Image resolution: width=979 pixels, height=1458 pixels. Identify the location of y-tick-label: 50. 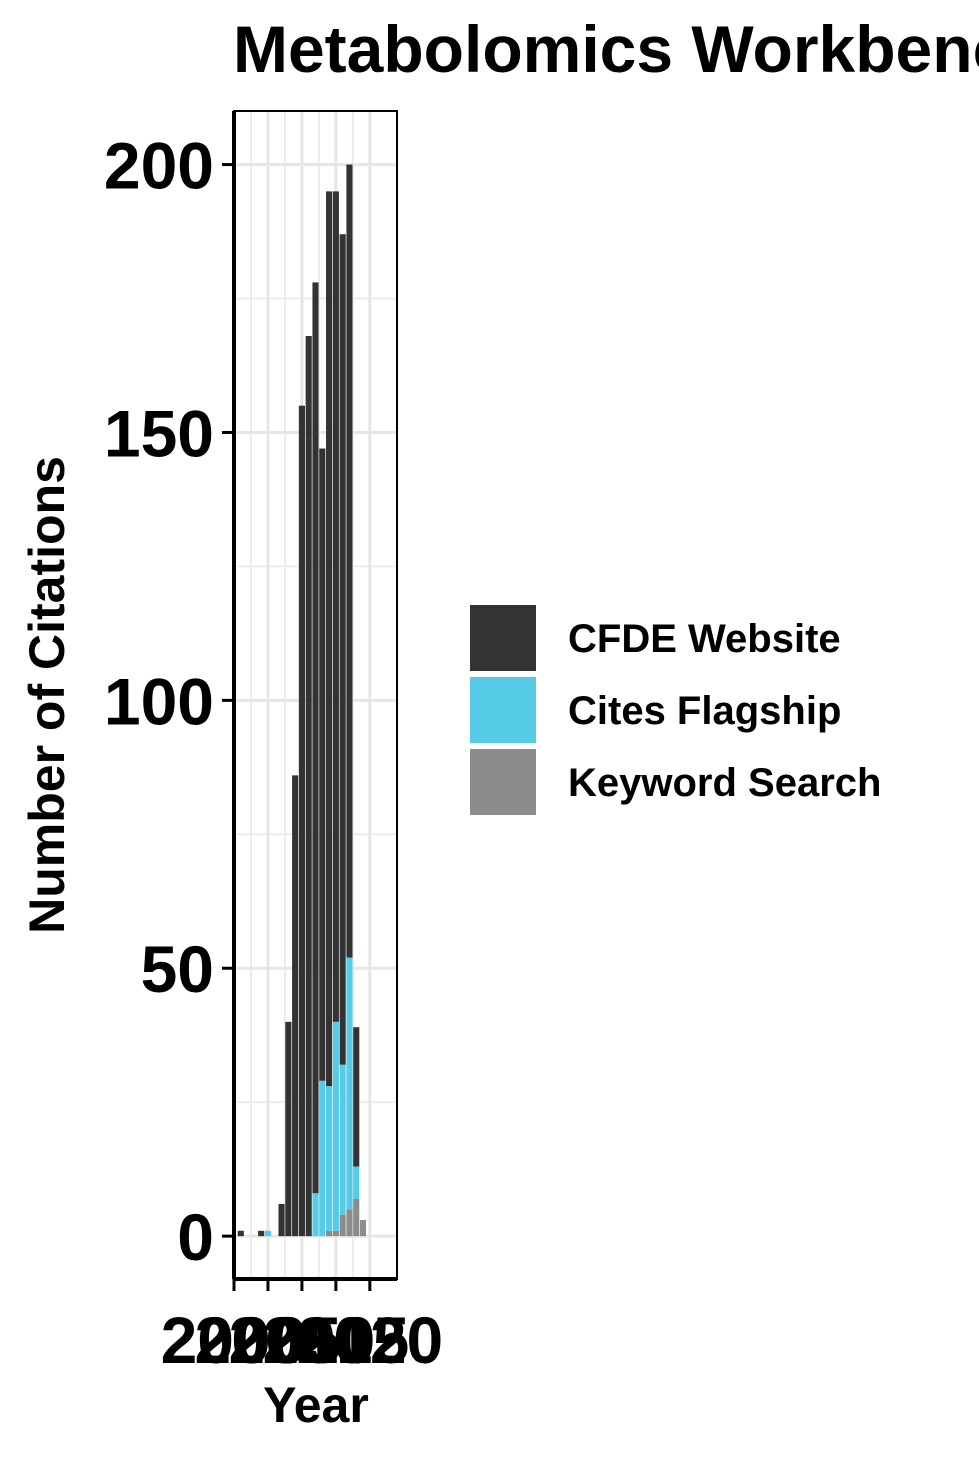
(177, 969).